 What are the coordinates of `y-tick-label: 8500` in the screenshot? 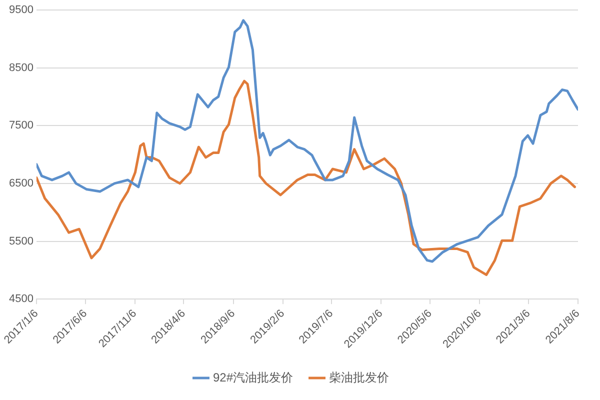 It's located at (21, 68).